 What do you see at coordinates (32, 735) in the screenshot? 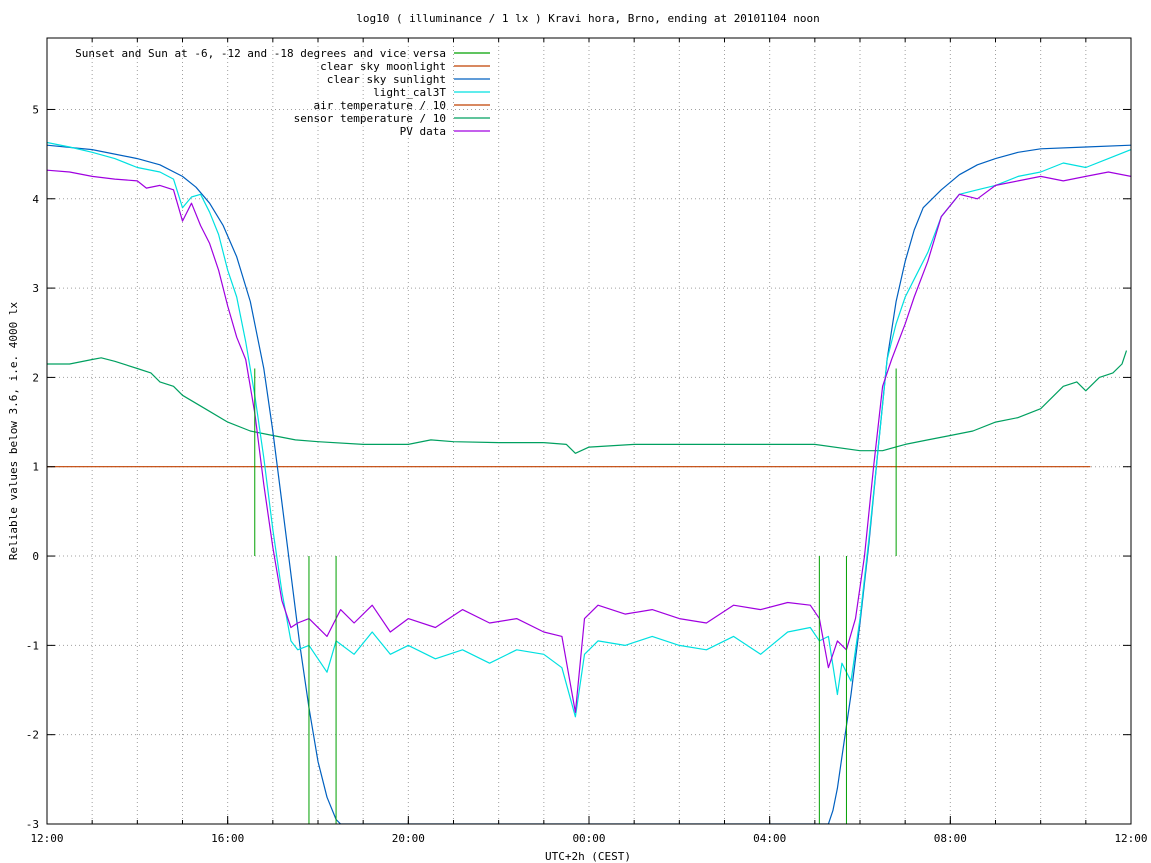
I see `y-tick-label: -2` at bounding box center [32, 735].